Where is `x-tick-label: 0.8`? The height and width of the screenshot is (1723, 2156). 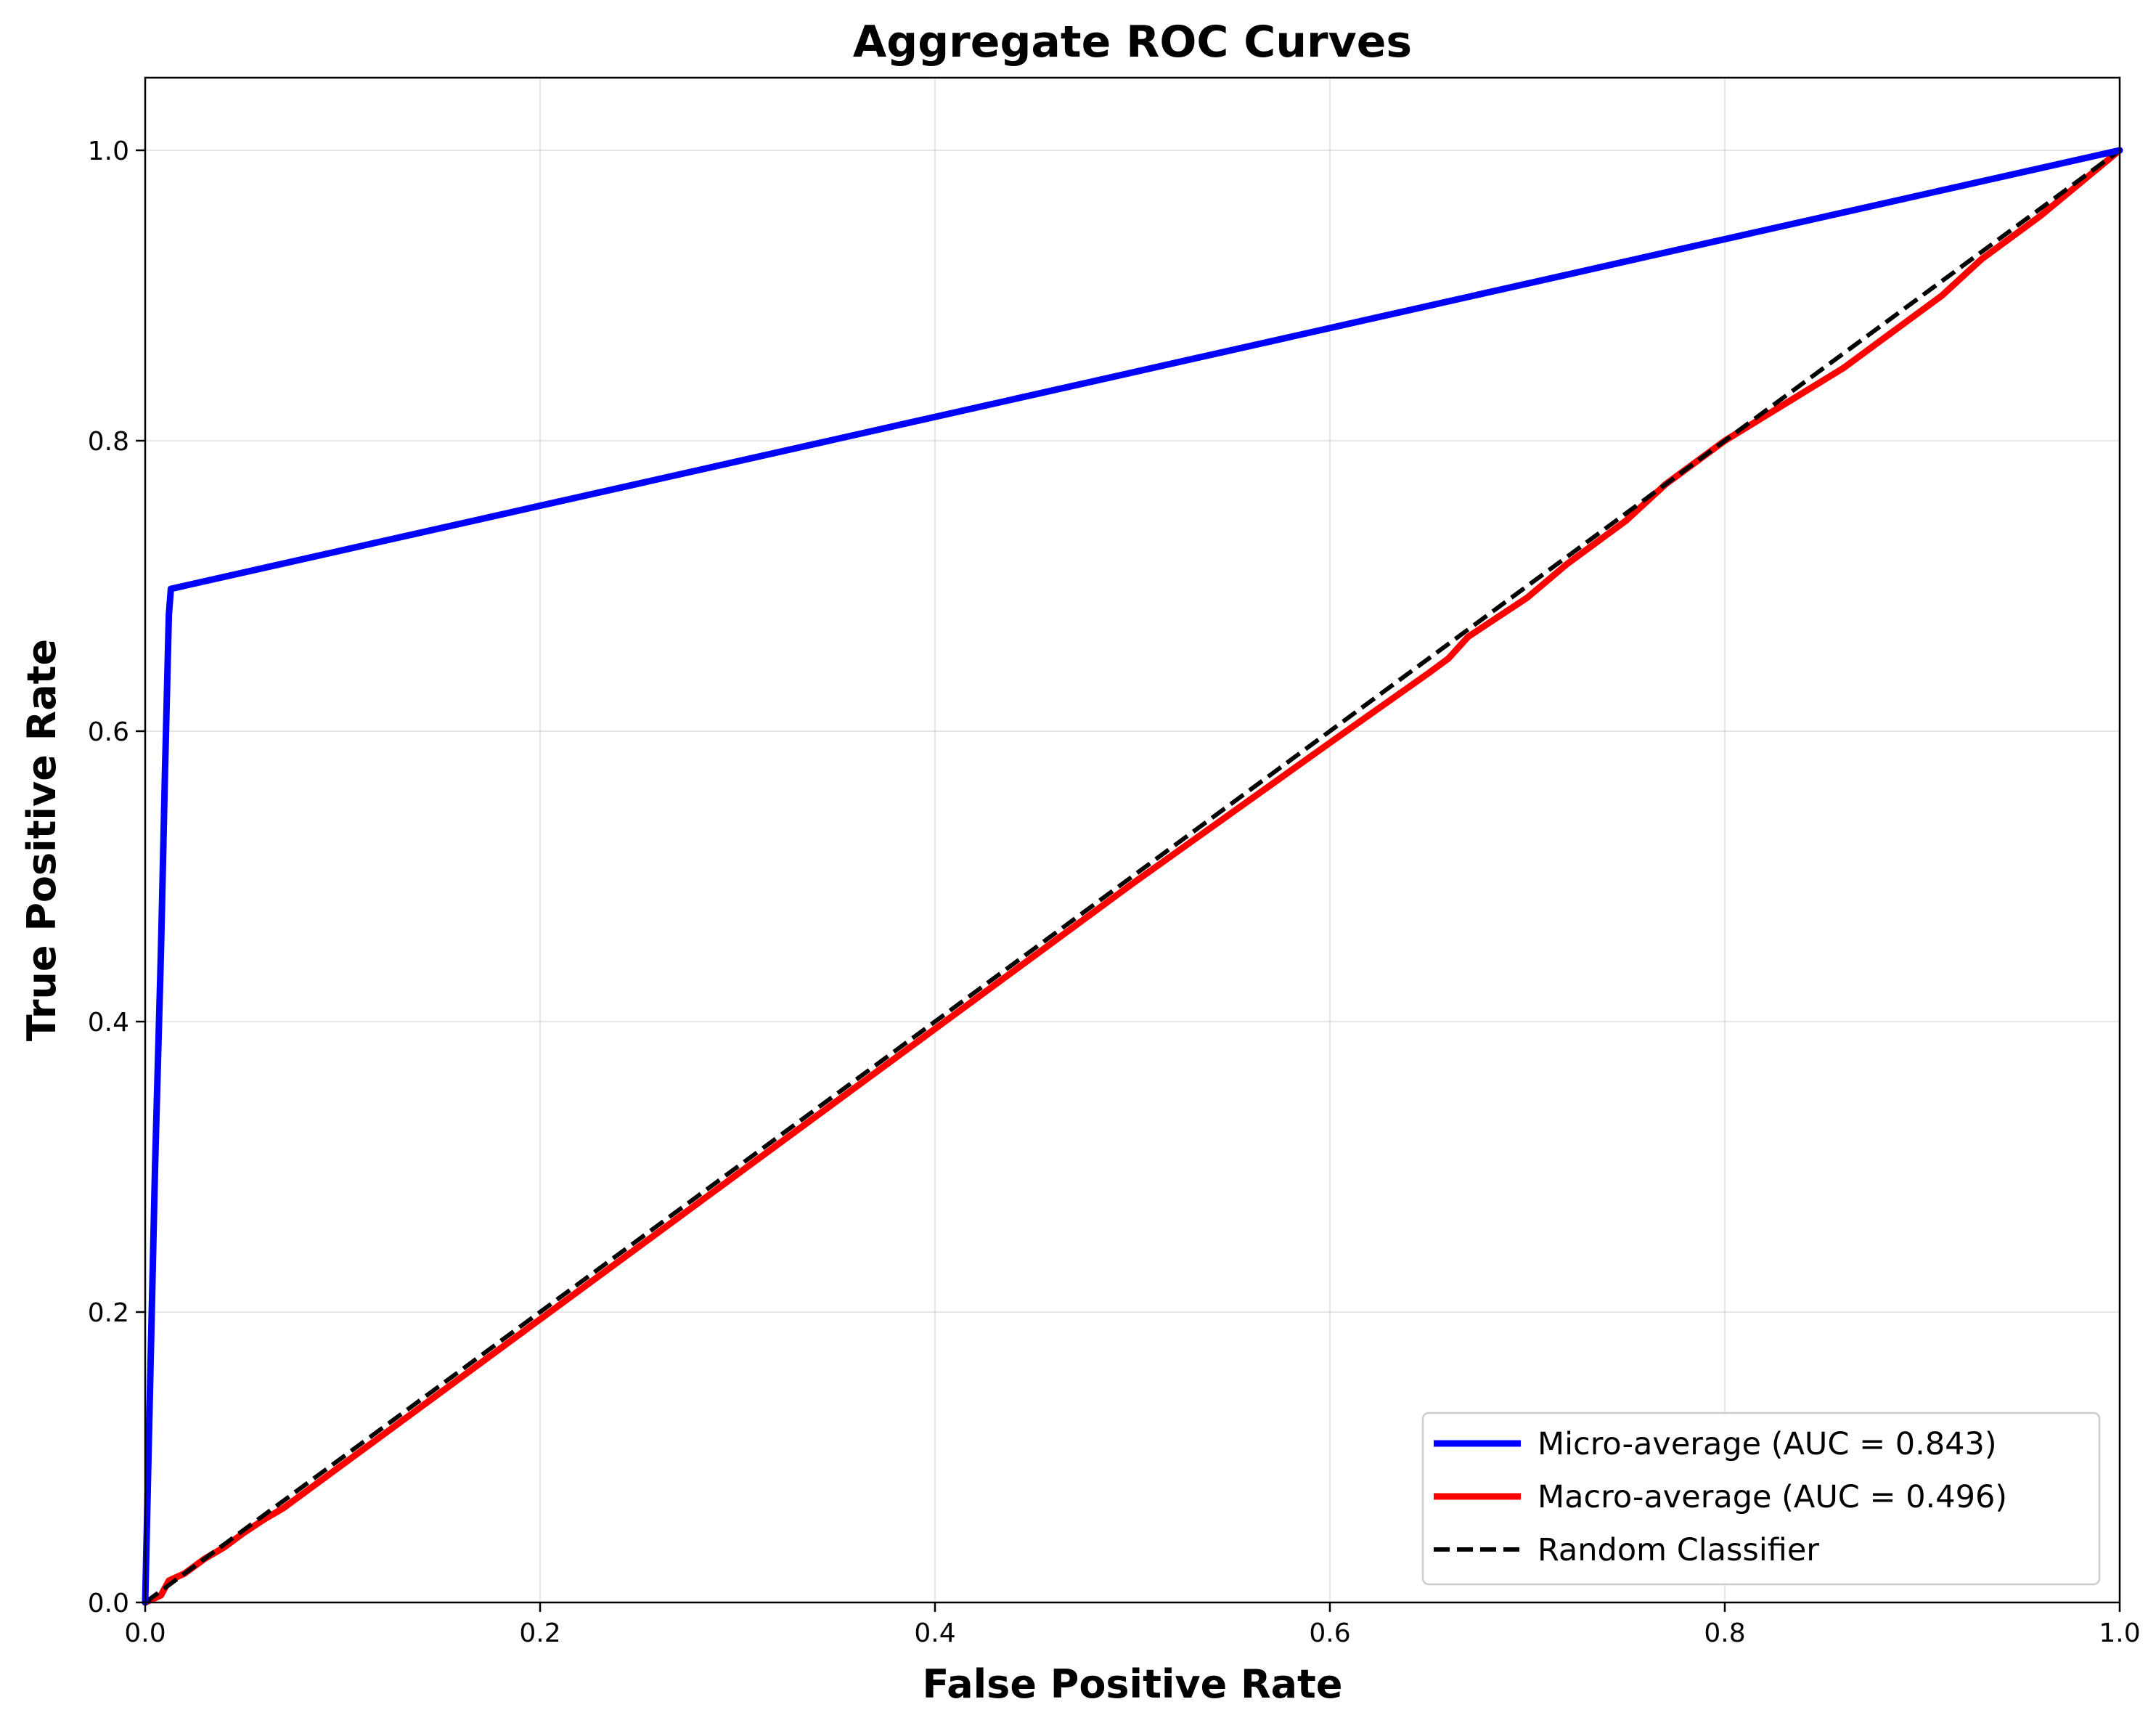 x-tick-label: 0.8 is located at coordinates (1725, 1633).